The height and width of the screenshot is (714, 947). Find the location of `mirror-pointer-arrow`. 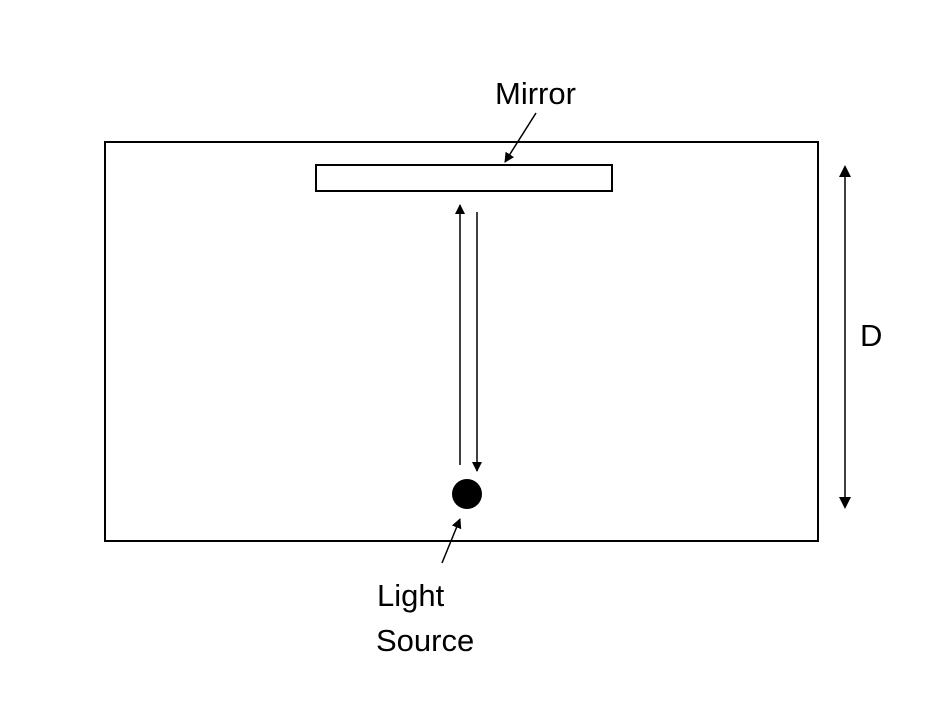

mirror-pointer-arrow is located at coordinates (520, 137).